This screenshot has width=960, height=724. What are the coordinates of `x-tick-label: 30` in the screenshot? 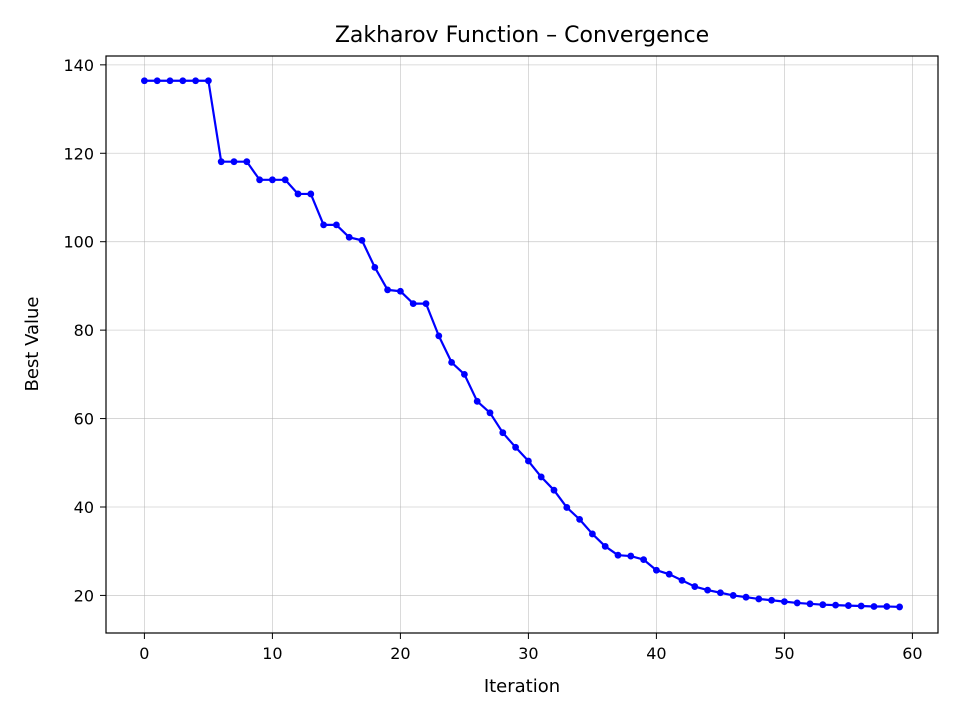 It's located at (528, 653).